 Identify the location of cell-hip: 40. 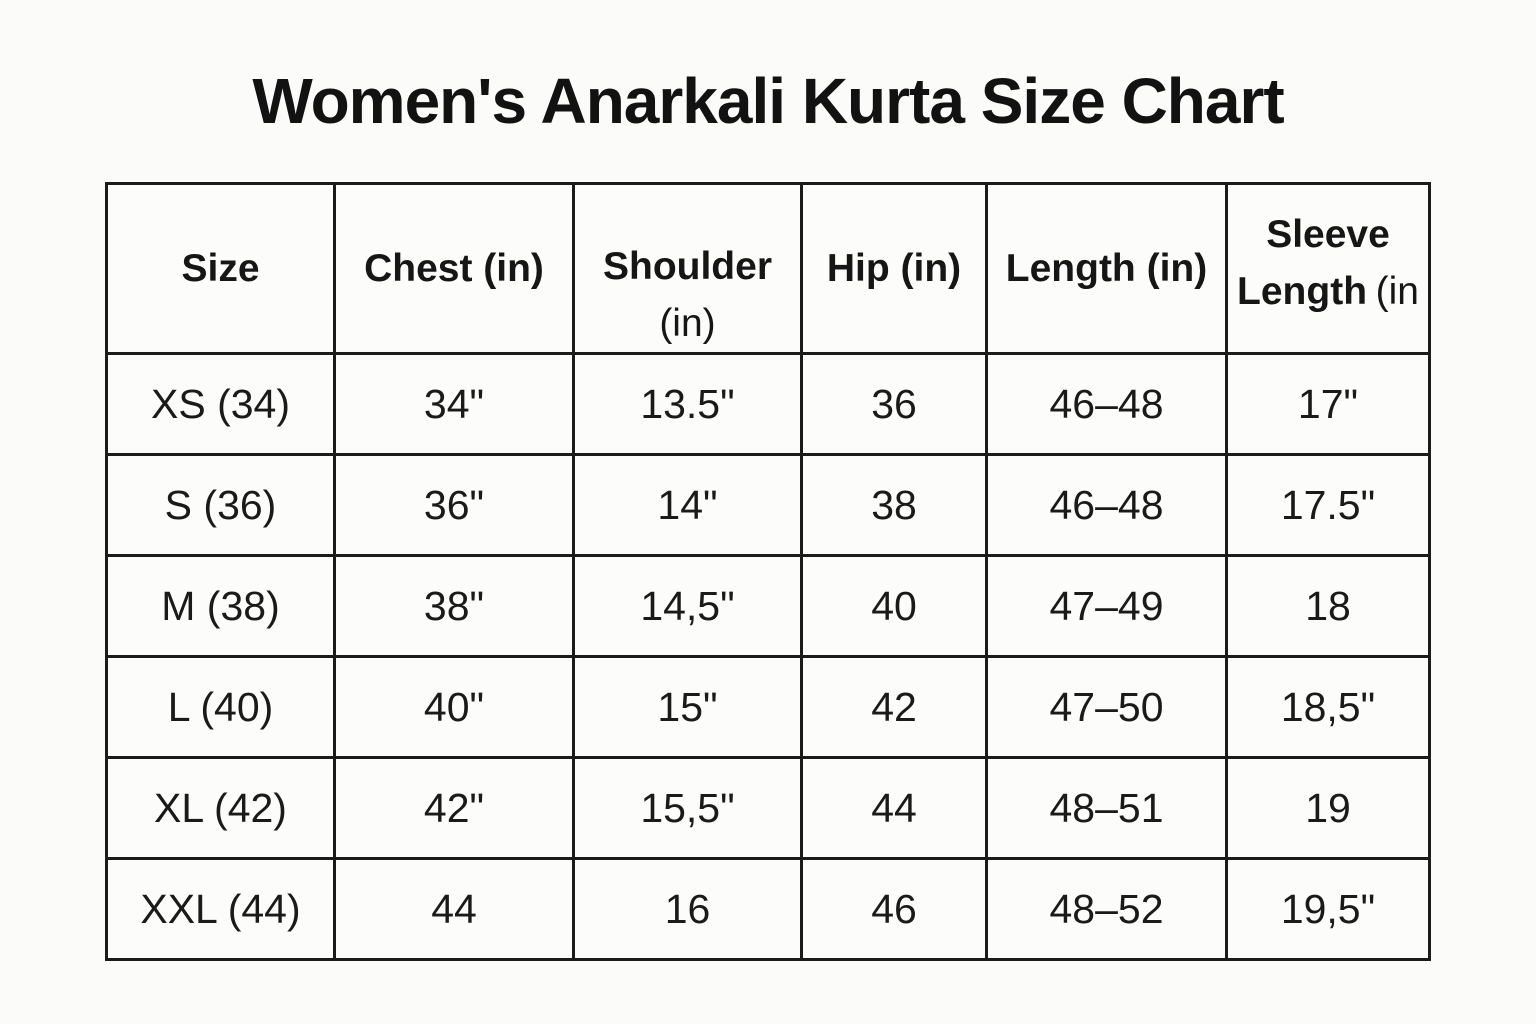
(894, 606).